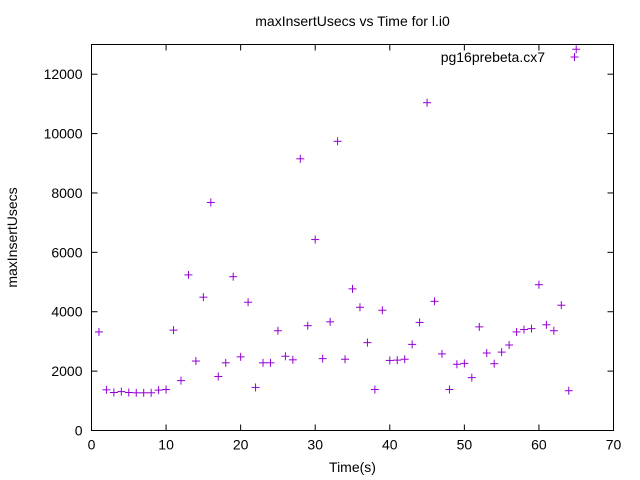 The width and height of the screenshot is (640, 480). What do you see at coordinates (614, 445) in the screenshot?
I see `x-tick-label: 70` at bounding box center [614, 445].